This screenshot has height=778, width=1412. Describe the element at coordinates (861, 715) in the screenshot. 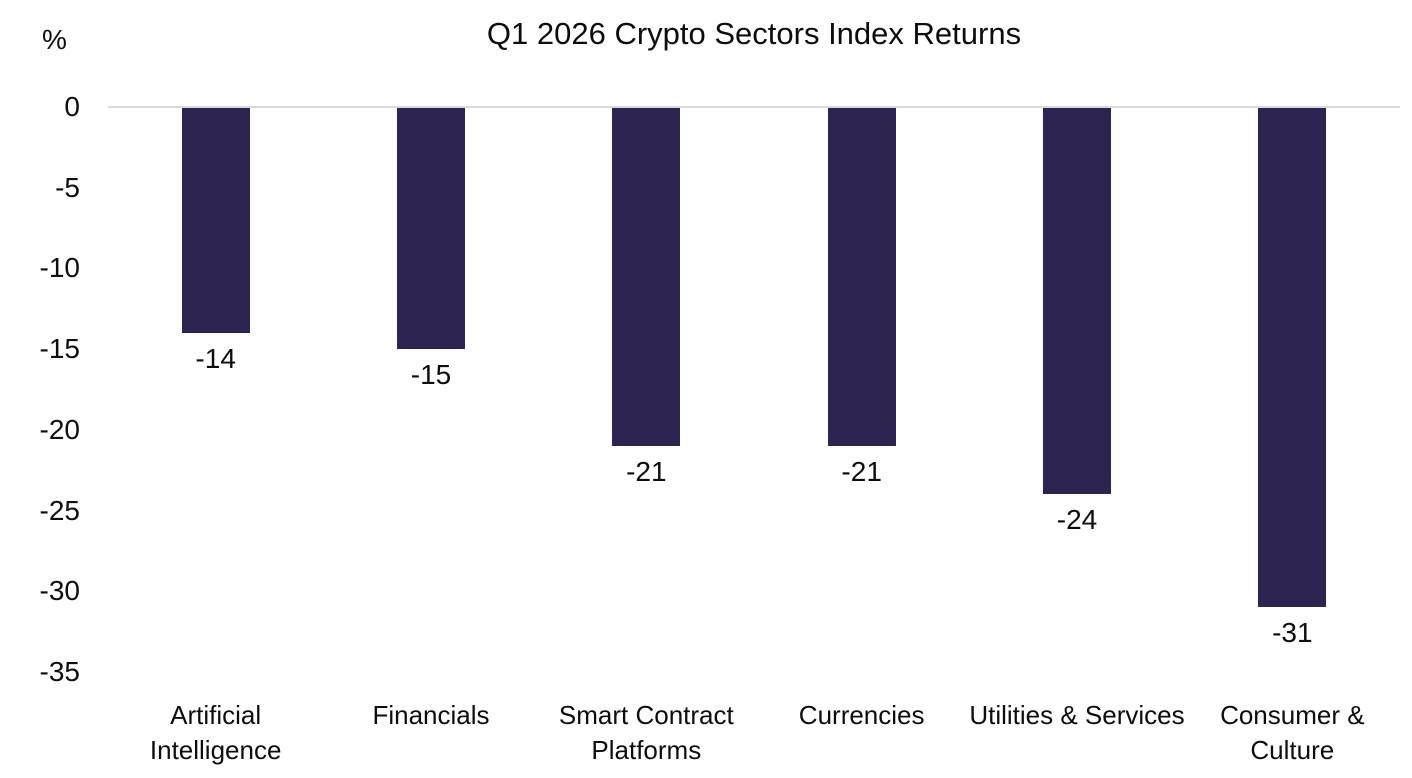

I see `x-category-label: Currencies` at that location.